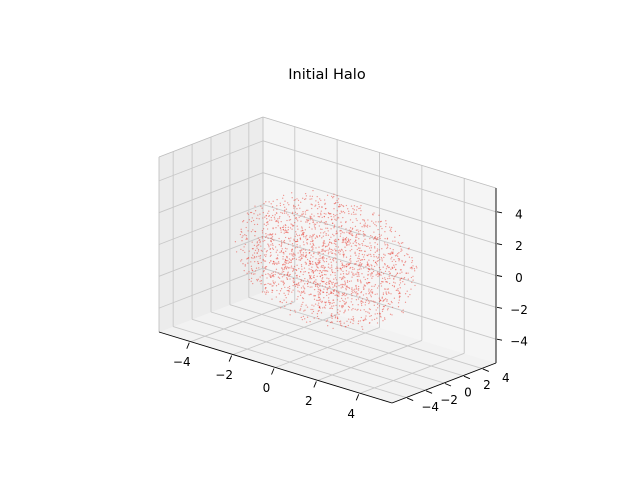 This screenshot has width=640, height=480. I want to click on x-tick-label: −2, so click(224, 375).